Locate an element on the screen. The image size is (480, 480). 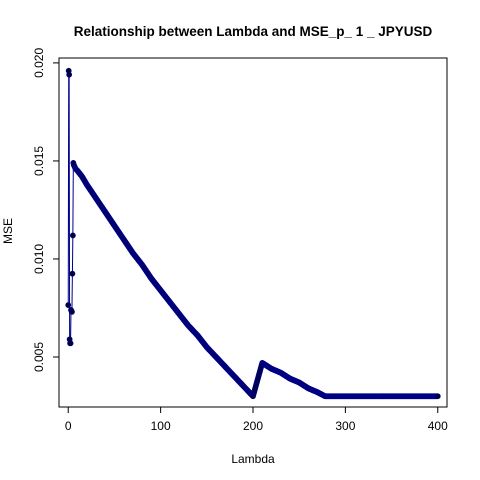
y-tick-label: 0.005 is located at coordinates (39, 357).